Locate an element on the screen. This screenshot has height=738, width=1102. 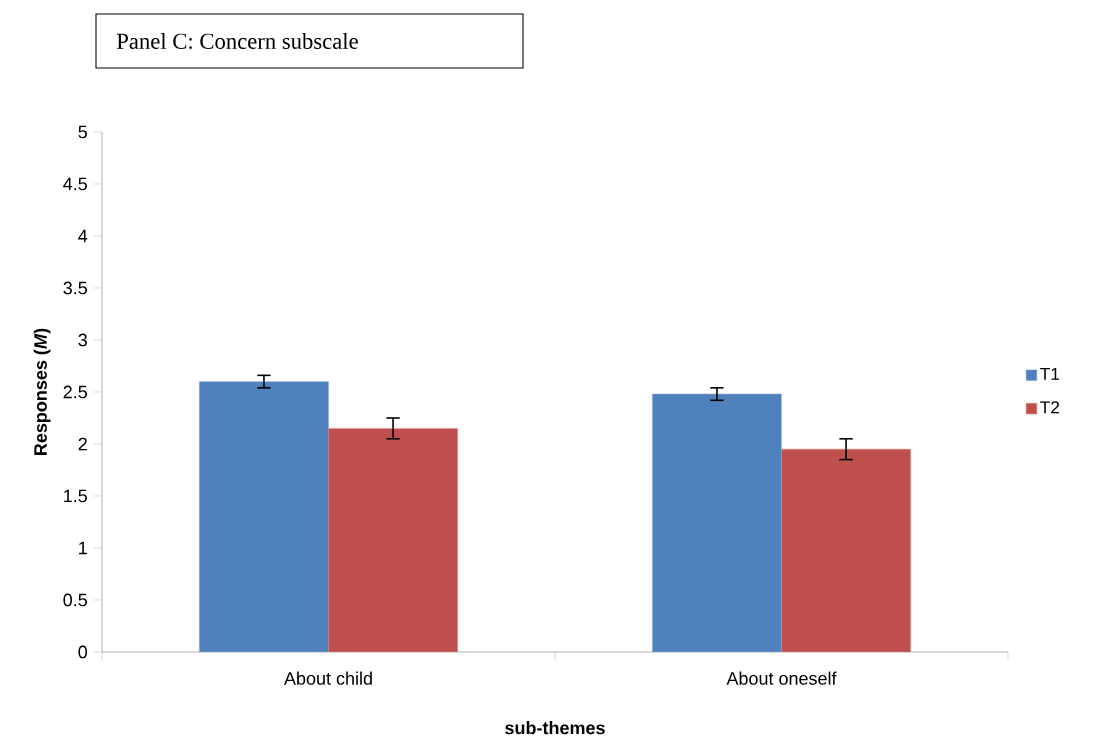
x-tick-label: About oneself is located at coordinates (781, 678).